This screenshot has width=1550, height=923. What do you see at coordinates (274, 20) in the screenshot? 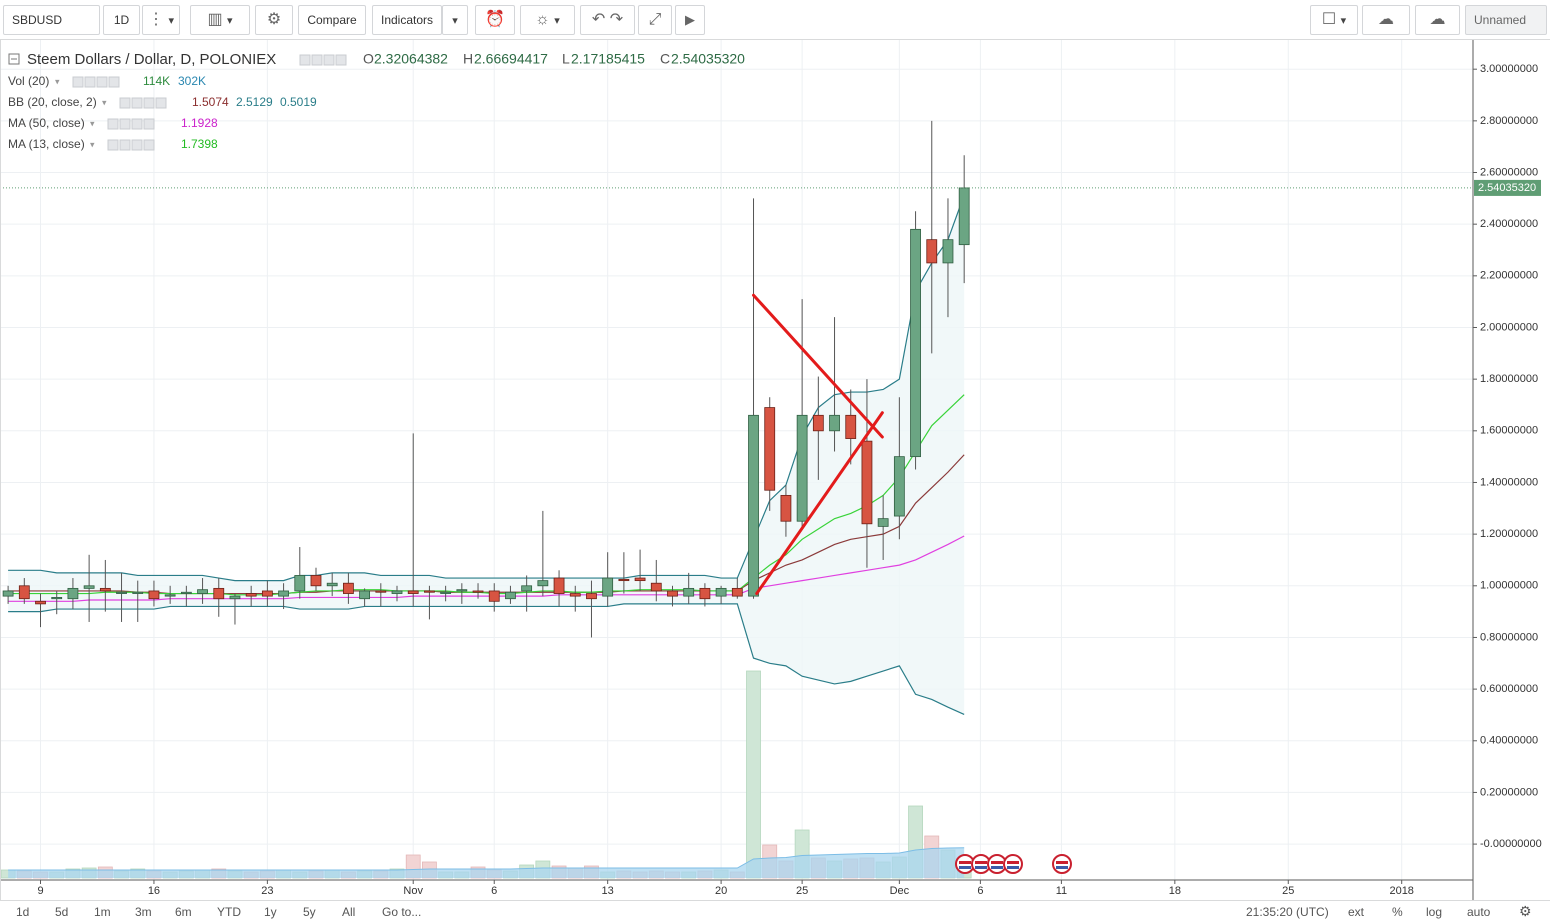
I see `settings-button: ⚙` at bounding box center [274, 20].